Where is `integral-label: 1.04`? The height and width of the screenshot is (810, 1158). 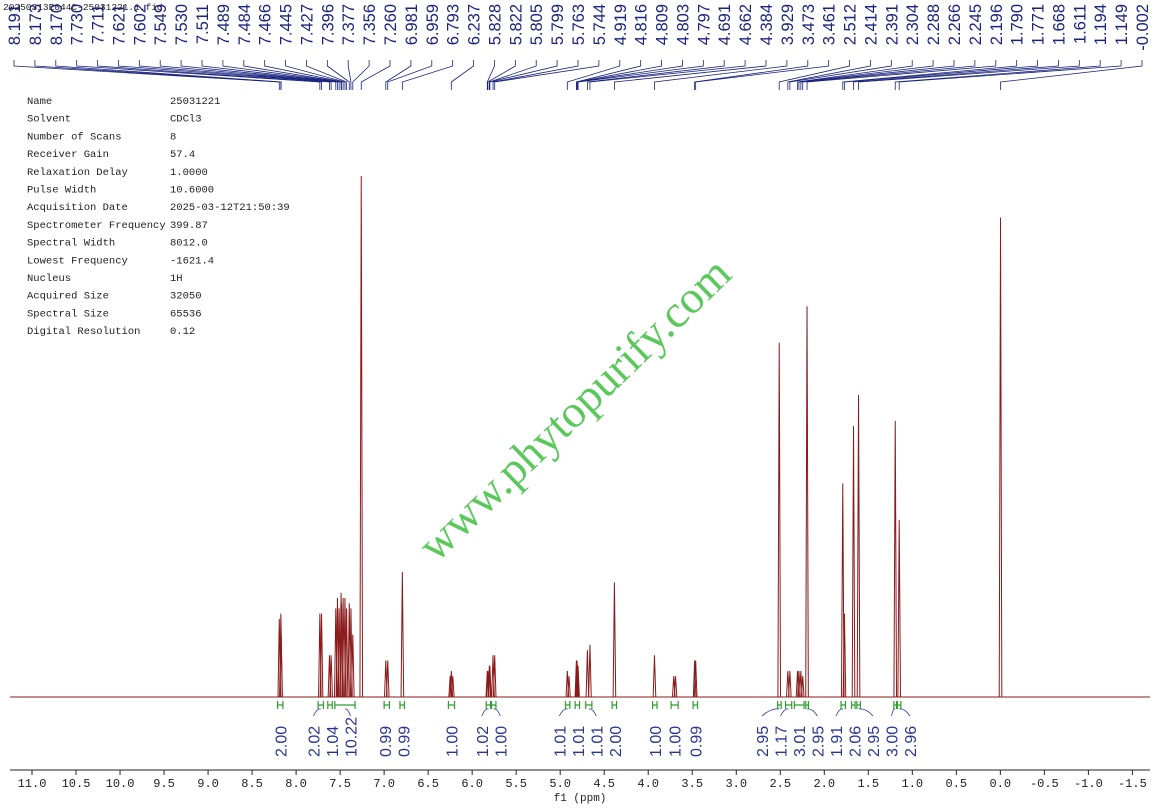 integral-label: 1.04 is located at coordinates (333, 741).